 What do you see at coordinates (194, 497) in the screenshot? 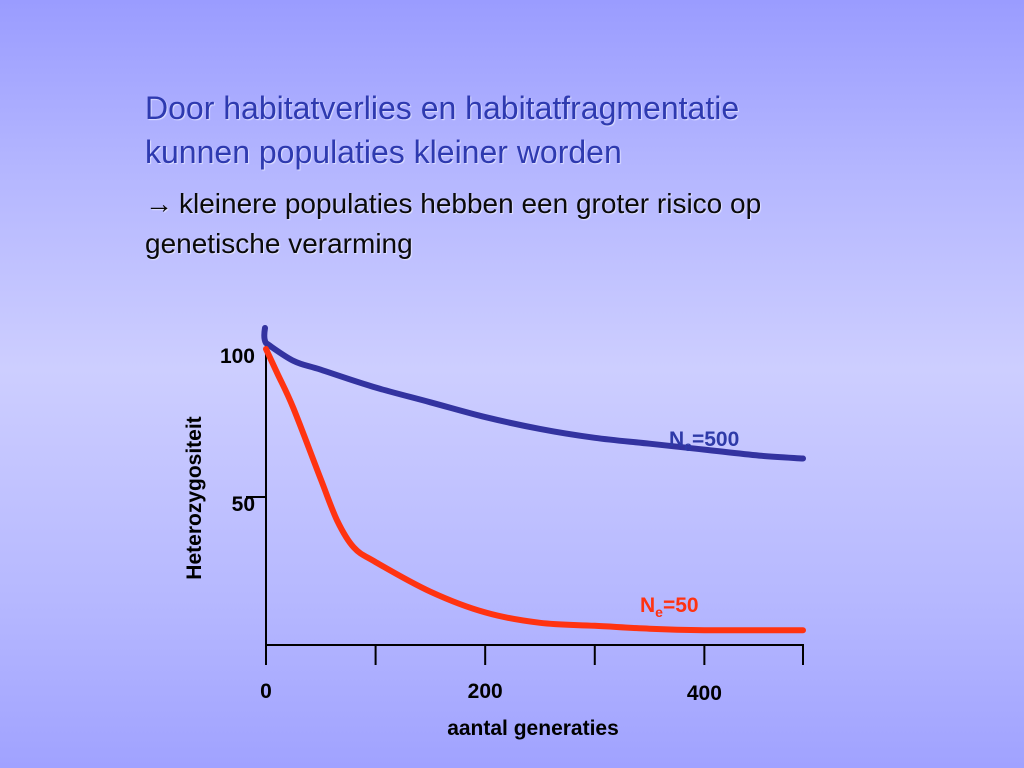
I see `y-axis-label: Heterozygositeit` at bounding box center [194, 497].